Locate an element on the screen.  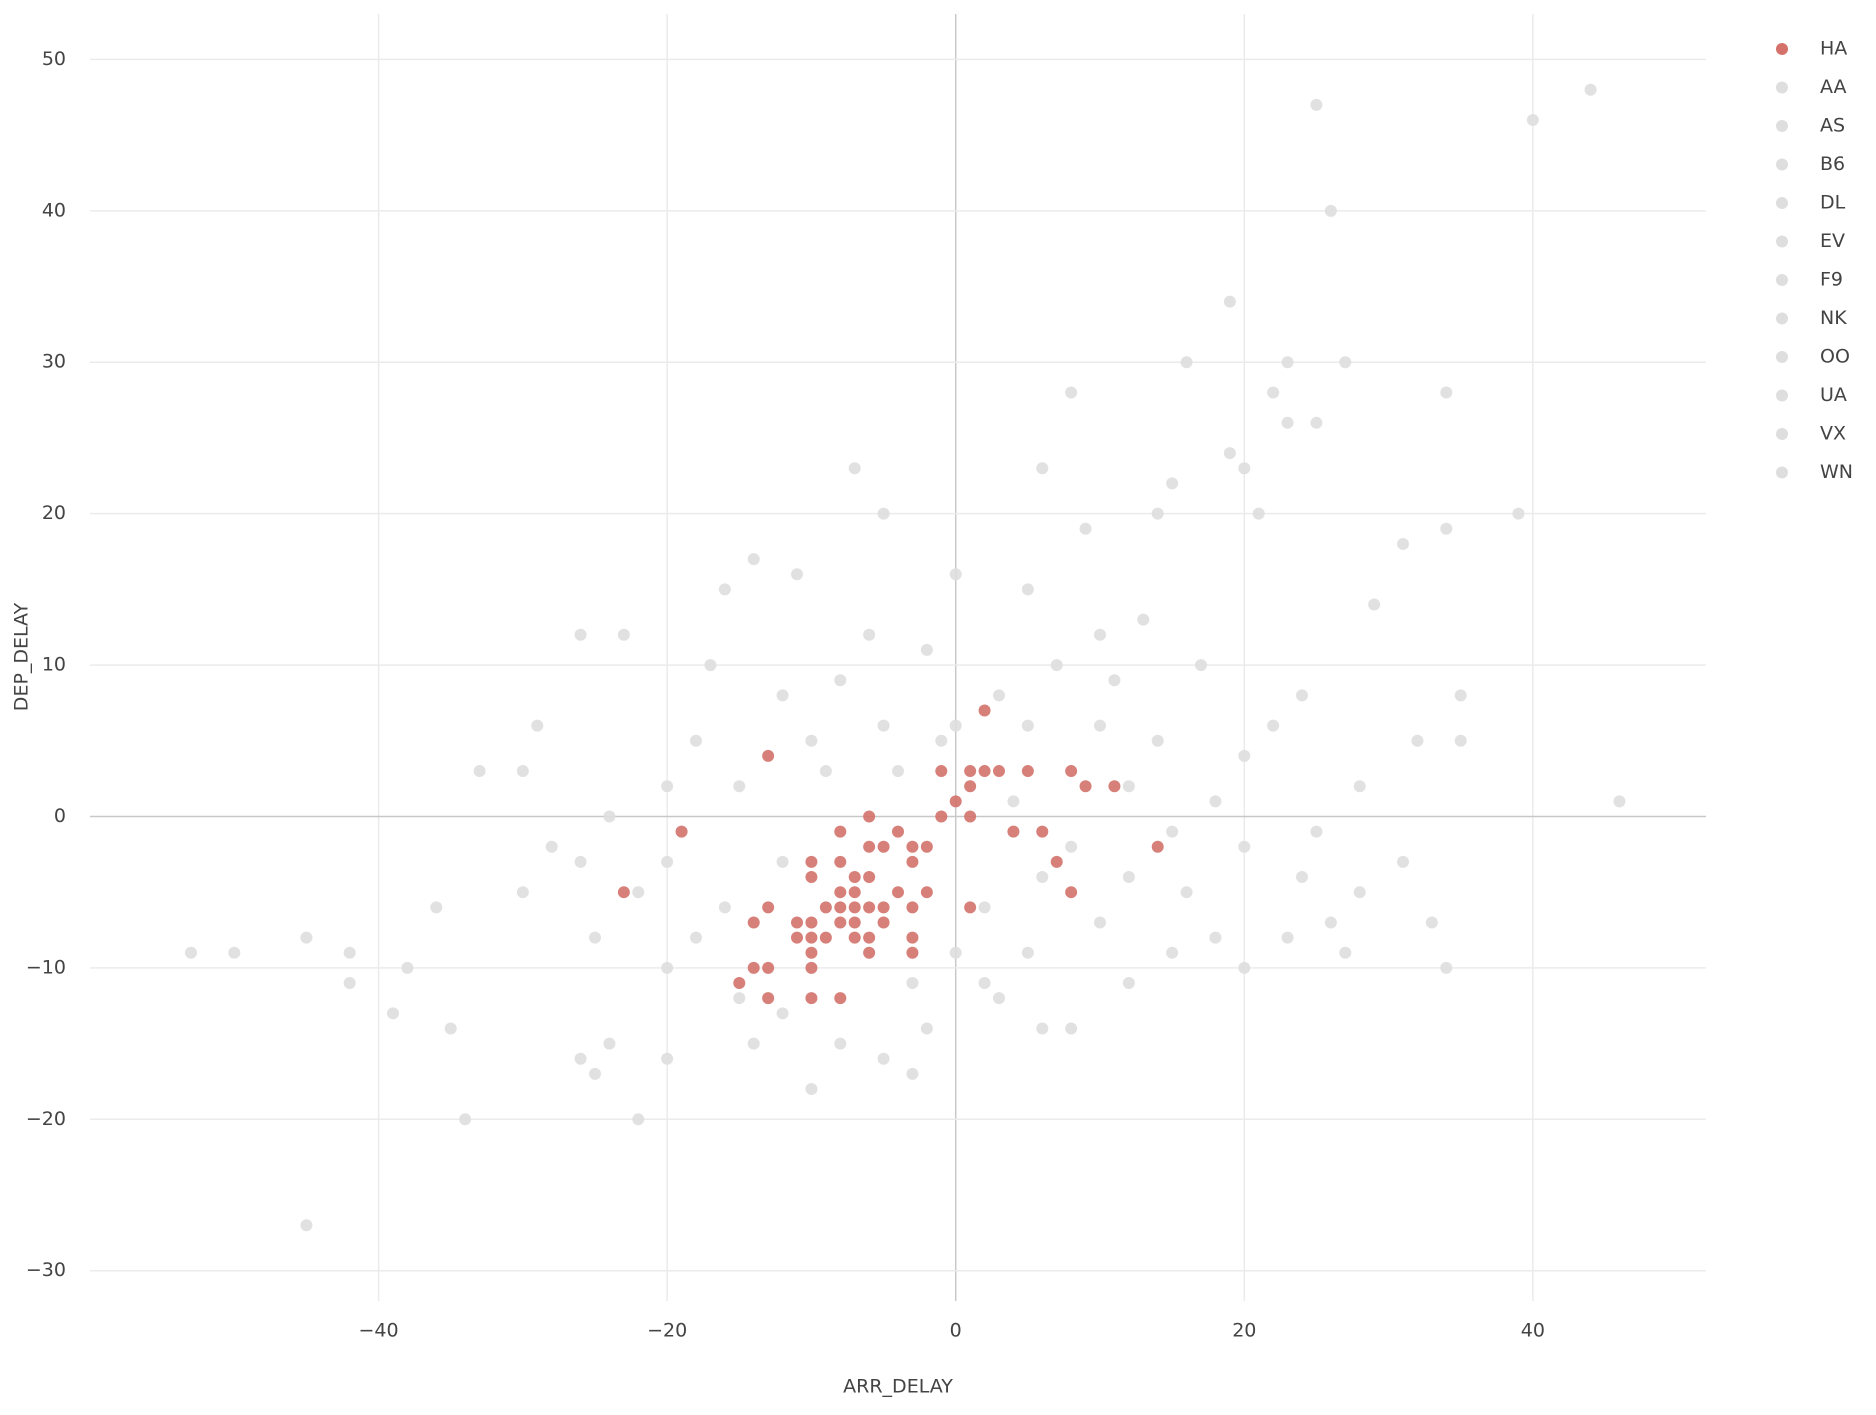
legend-item: UA is located at coordinates (1811, 395).